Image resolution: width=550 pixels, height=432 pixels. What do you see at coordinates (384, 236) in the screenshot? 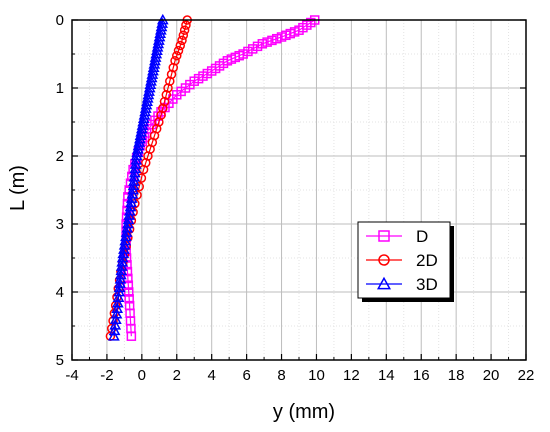
I see `legend-marker-d` at bounding box center [384, 236].